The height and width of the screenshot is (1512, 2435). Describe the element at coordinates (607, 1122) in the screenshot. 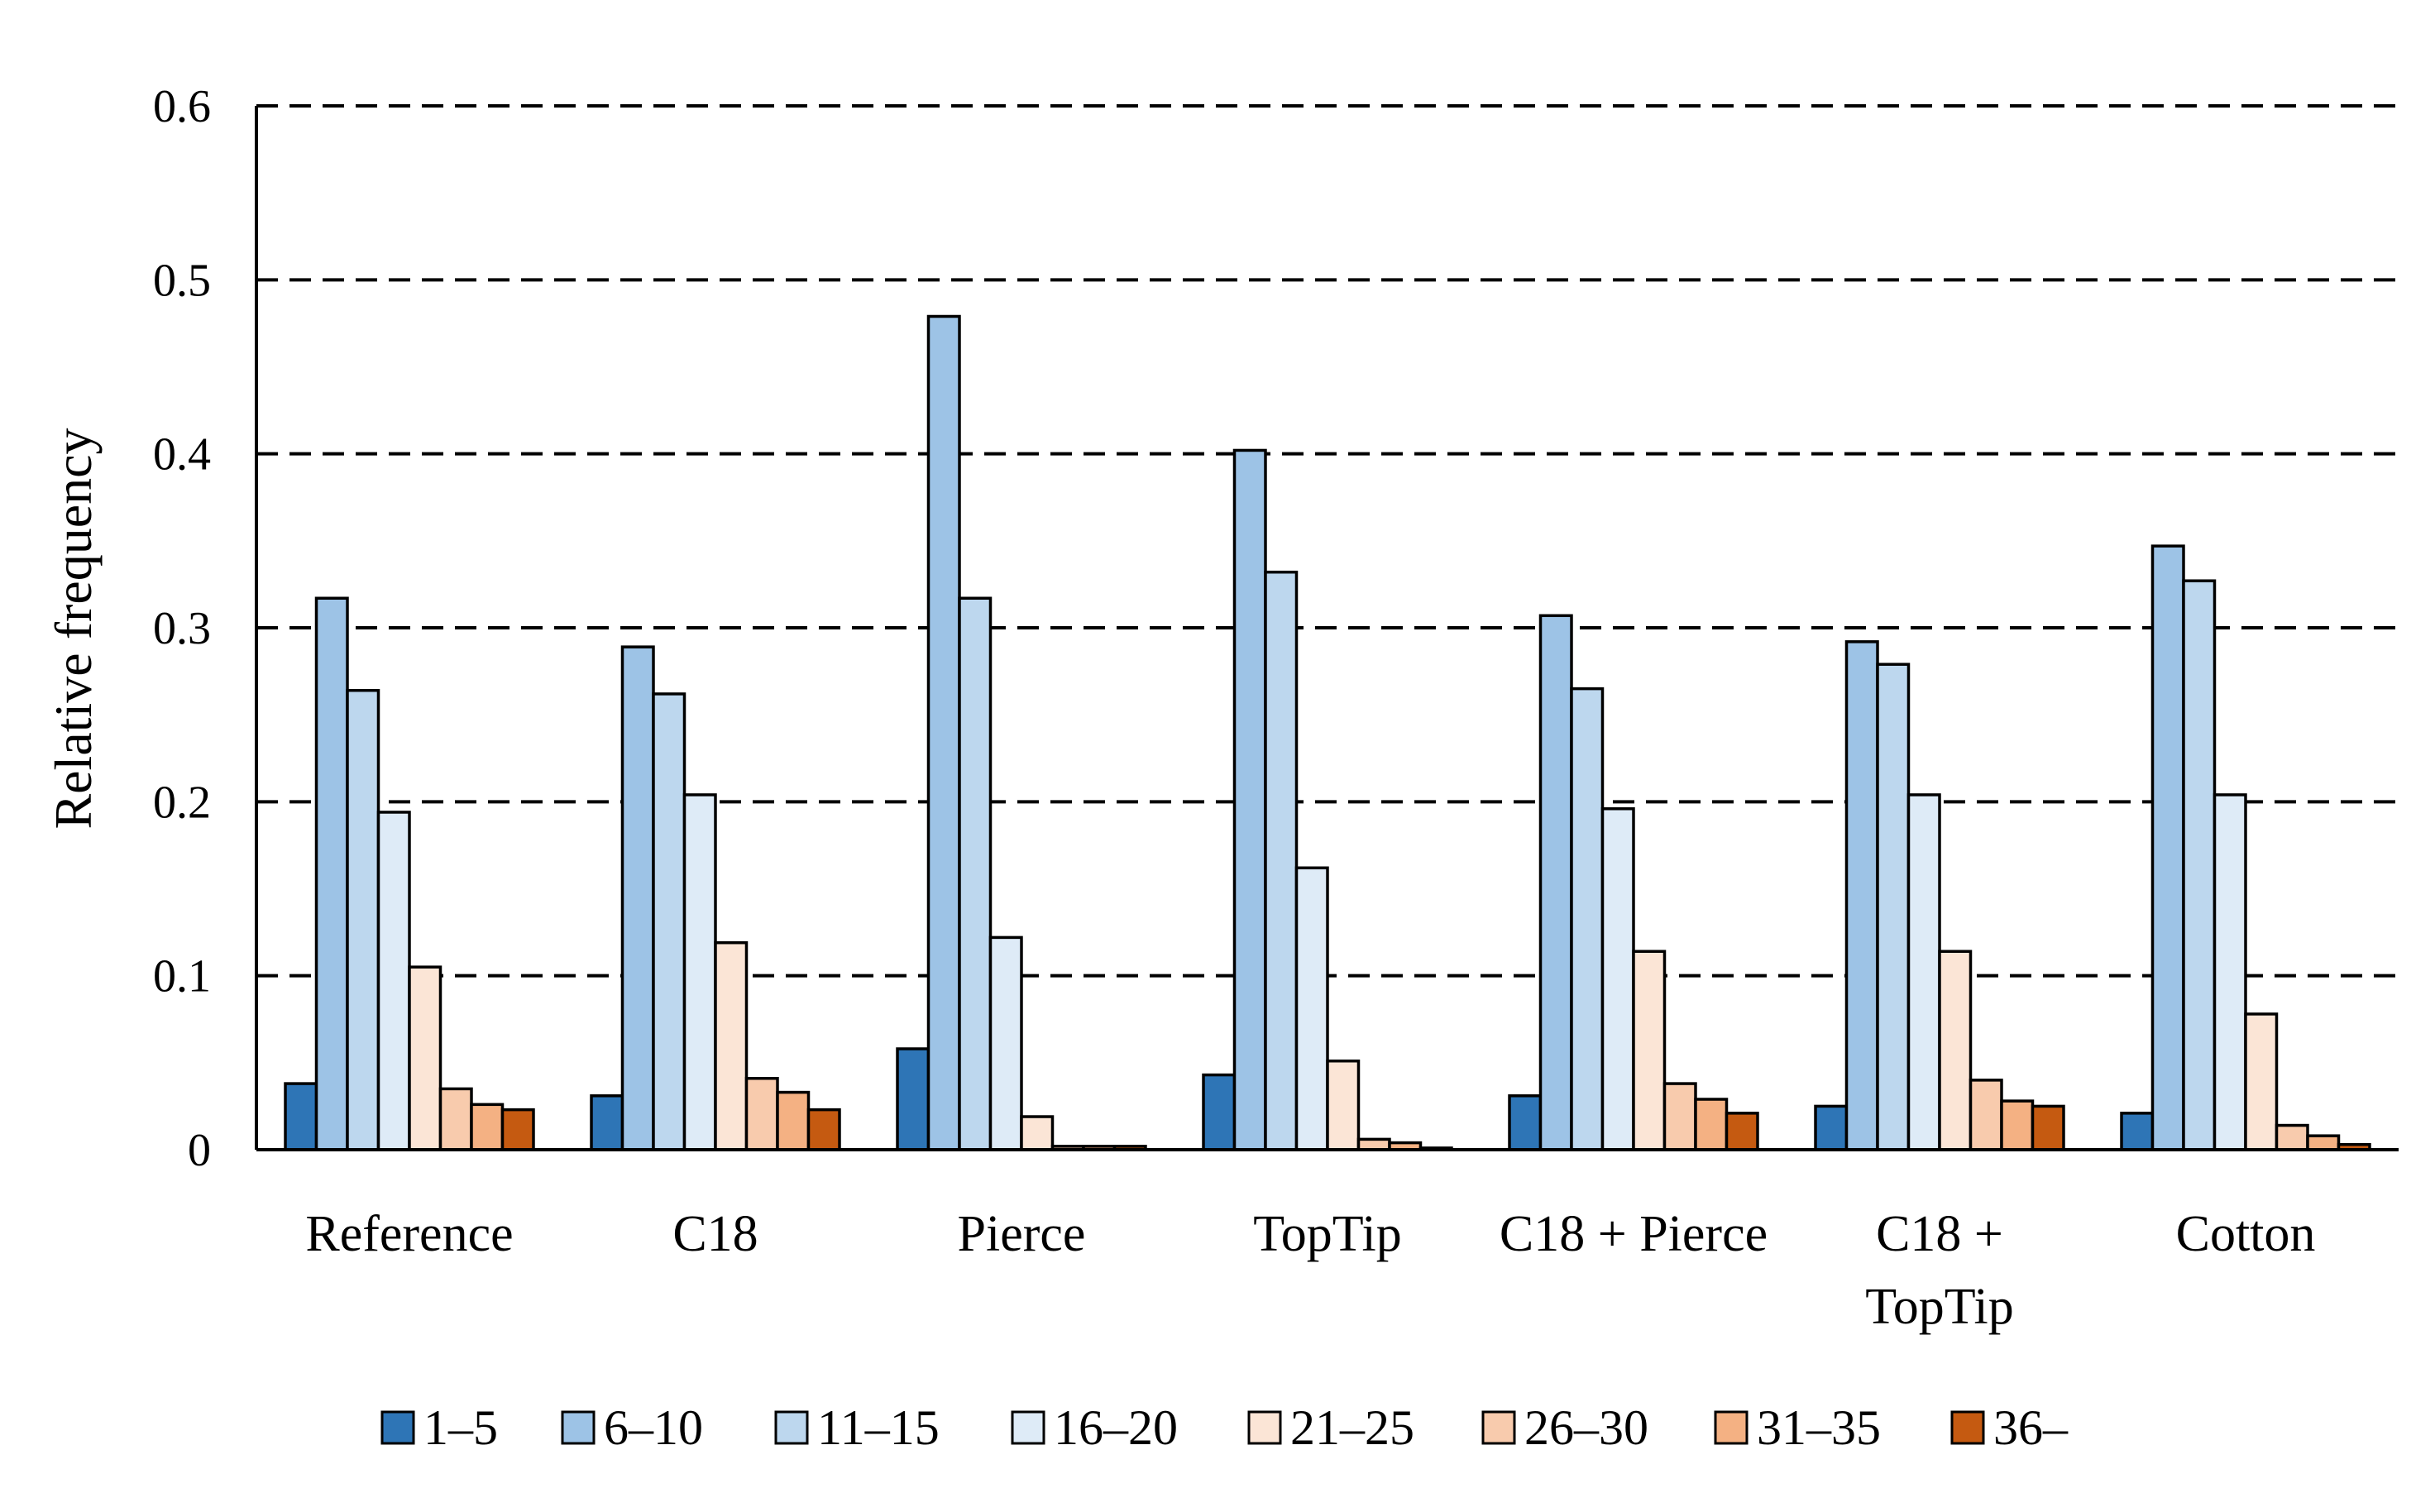

I see `bar-1–5-1` at that location.